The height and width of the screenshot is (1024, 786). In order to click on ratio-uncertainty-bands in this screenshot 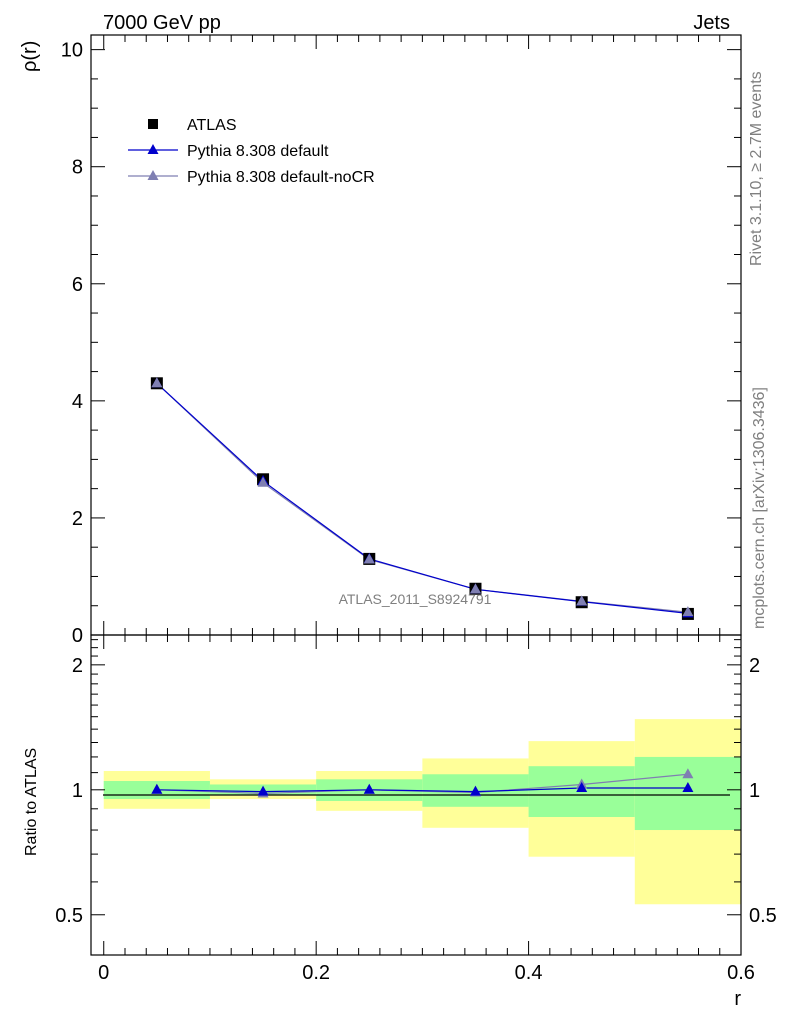, I will do `click(422, 812)`.